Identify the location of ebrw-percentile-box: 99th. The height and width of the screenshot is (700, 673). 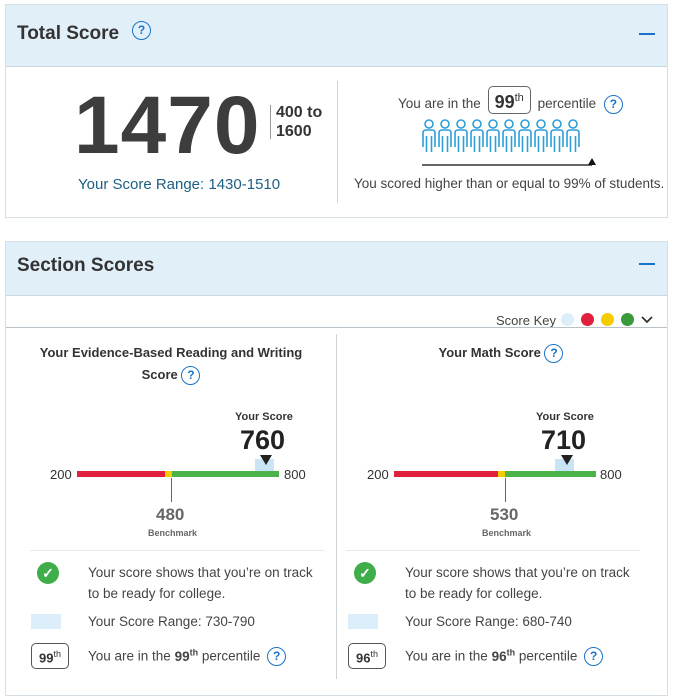
(50, 656).